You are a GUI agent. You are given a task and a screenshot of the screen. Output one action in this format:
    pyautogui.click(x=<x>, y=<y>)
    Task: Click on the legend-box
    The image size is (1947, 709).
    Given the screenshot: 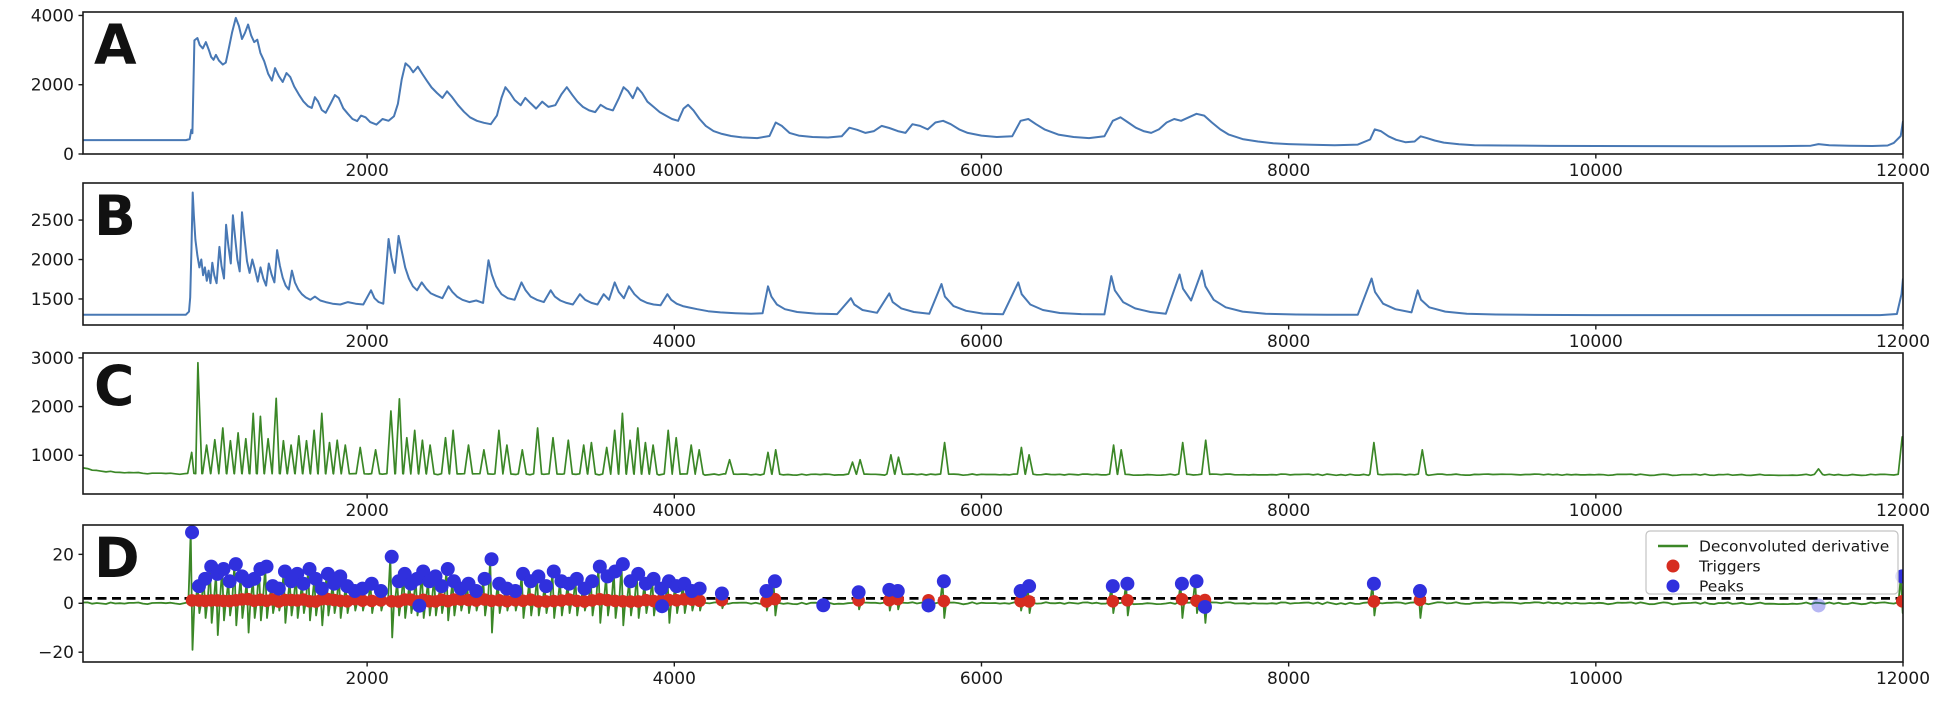 What is the action you would take?
    pyautogui.click(x=1772, y=562)
    